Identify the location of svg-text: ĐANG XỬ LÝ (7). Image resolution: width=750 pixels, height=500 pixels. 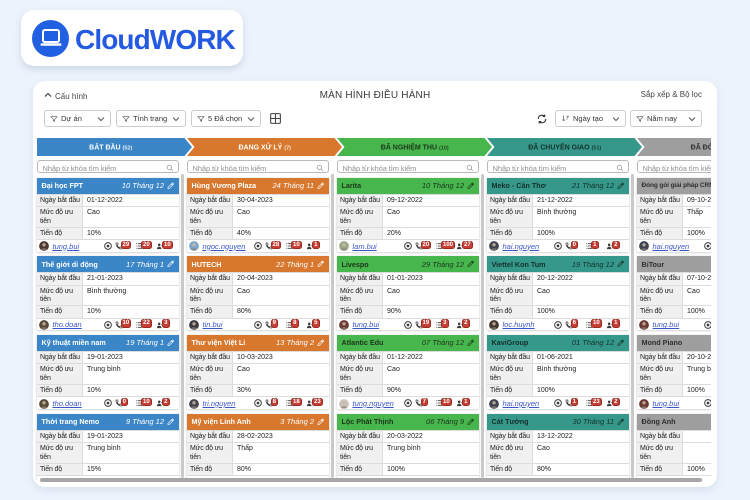
(264, 146).